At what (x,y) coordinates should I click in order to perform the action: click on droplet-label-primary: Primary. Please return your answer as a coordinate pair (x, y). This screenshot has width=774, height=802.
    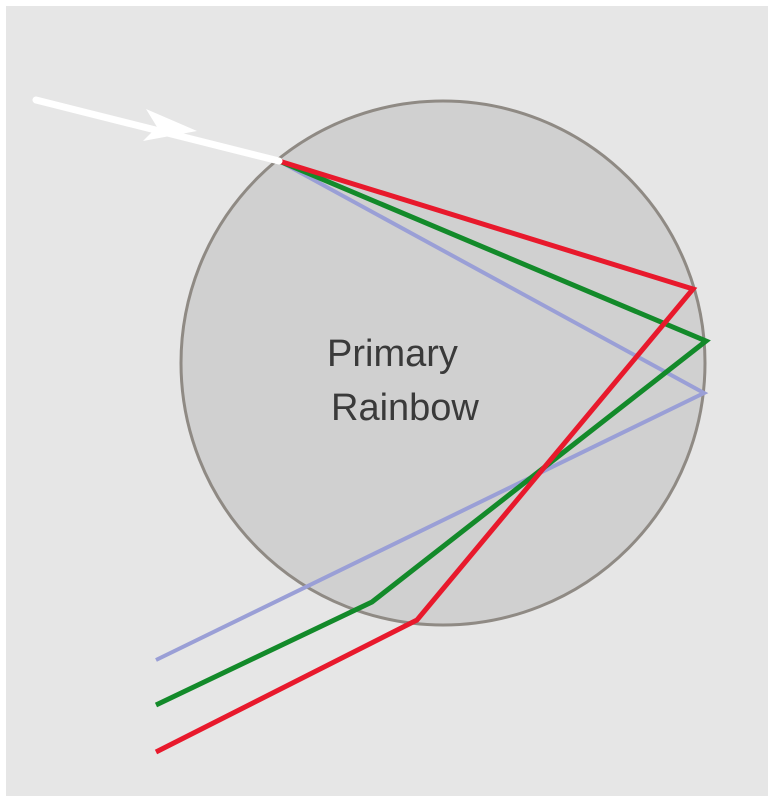
    Looking at the image, I should click on (392, 354).